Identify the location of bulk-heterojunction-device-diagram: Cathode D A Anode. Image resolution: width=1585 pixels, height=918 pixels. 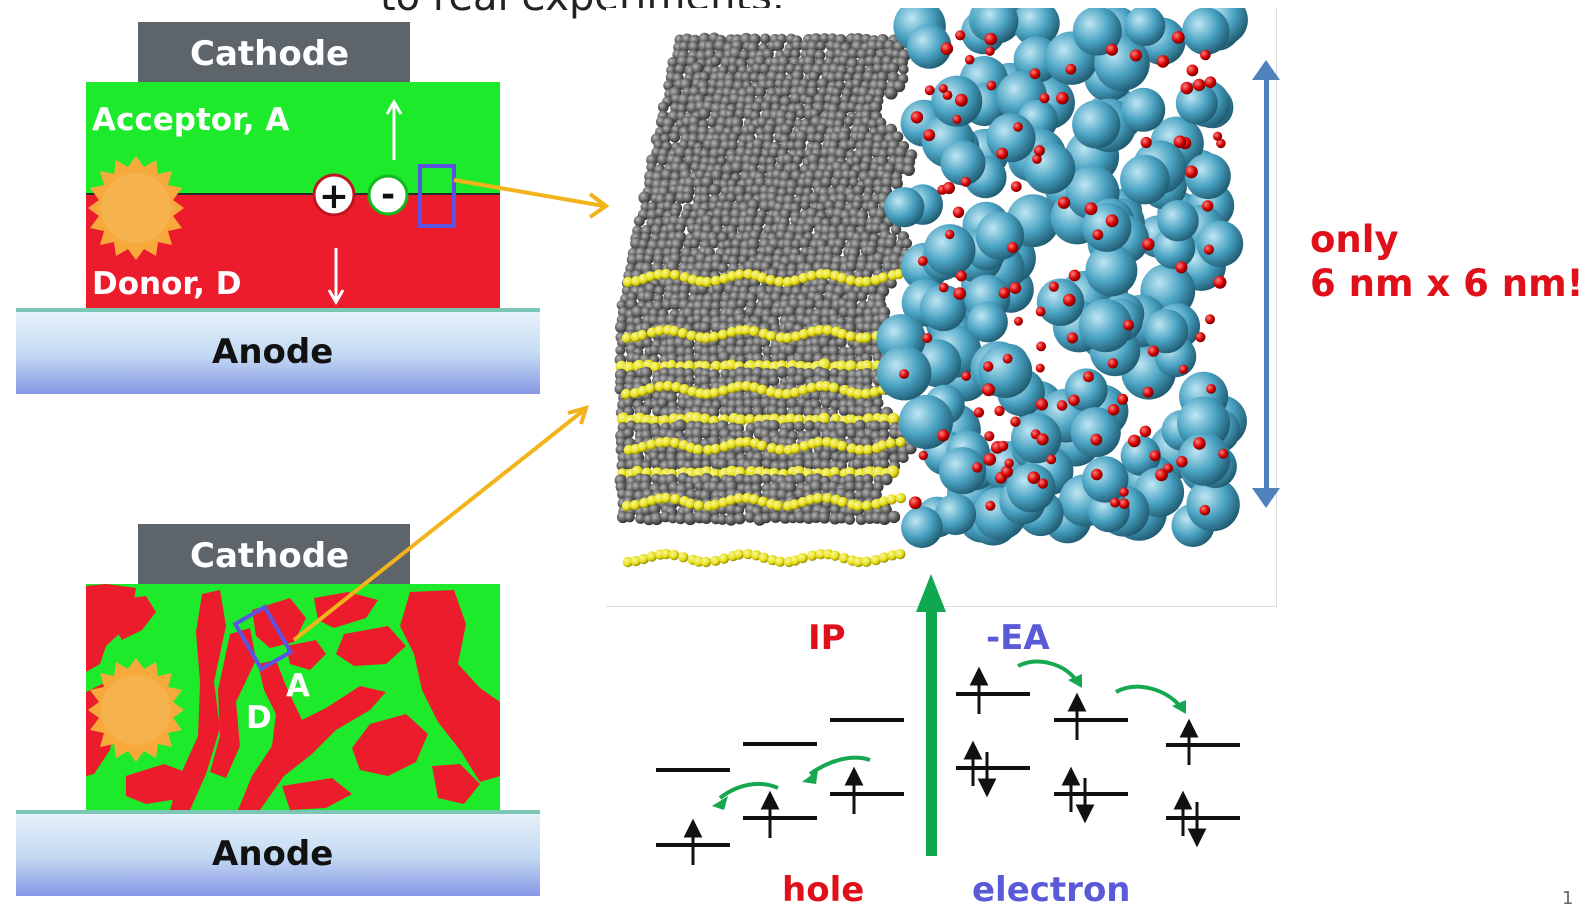
(279, 708).